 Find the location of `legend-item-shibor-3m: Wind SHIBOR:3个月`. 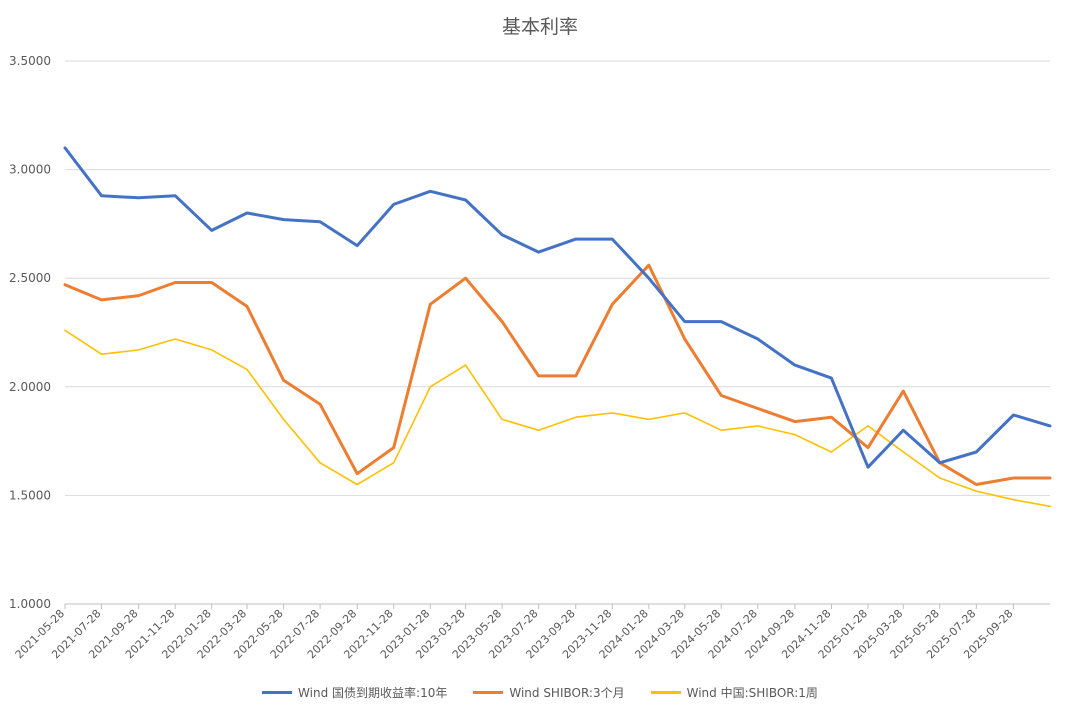

legend-item-shibor-3m: Wind SHIBOR:3个月 is located at coordinates (549, 692).